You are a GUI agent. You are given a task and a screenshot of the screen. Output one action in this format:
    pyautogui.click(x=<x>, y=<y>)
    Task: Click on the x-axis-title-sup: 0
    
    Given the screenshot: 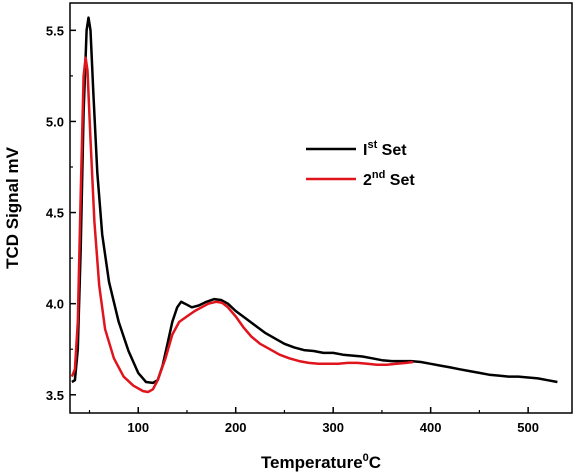 What is the action you would take?
    pyautogui.click(x=366, y=458)
    